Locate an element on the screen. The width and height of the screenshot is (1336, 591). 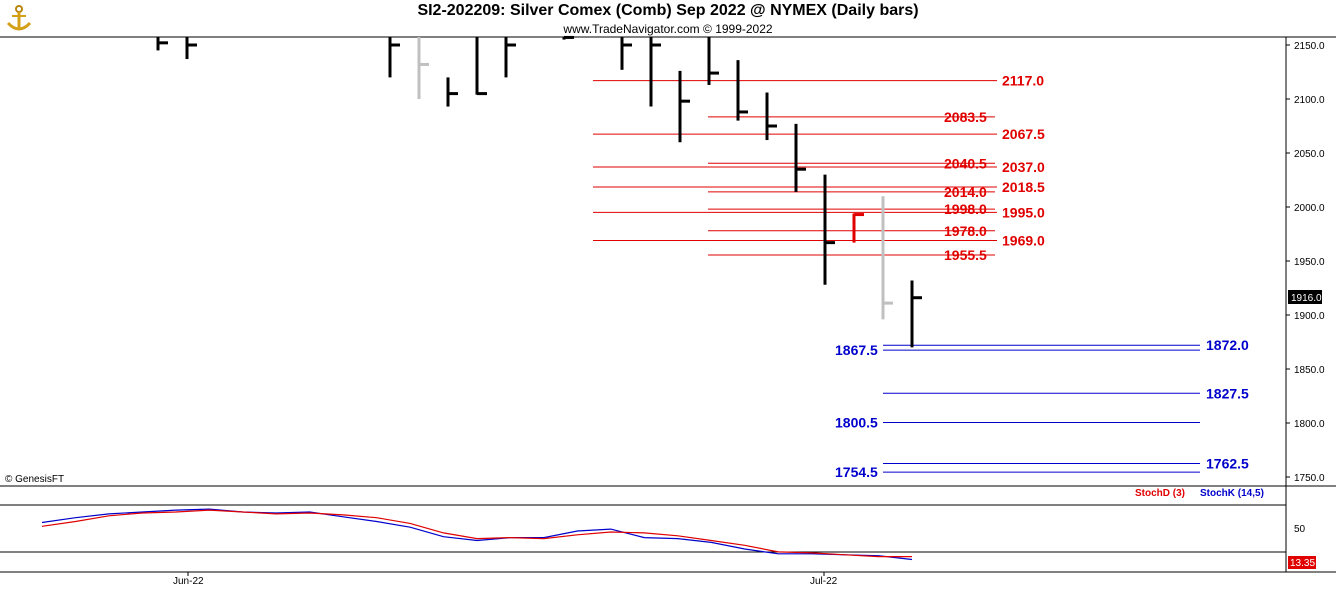
price-tick-label: 1800.0 is located at coordinates (1309, 424).